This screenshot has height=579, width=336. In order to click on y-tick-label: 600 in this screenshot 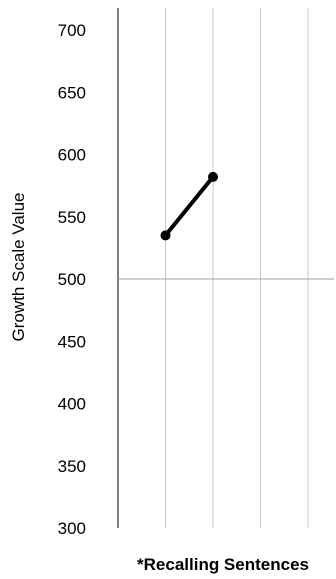, I will do `click(72, 155)`.